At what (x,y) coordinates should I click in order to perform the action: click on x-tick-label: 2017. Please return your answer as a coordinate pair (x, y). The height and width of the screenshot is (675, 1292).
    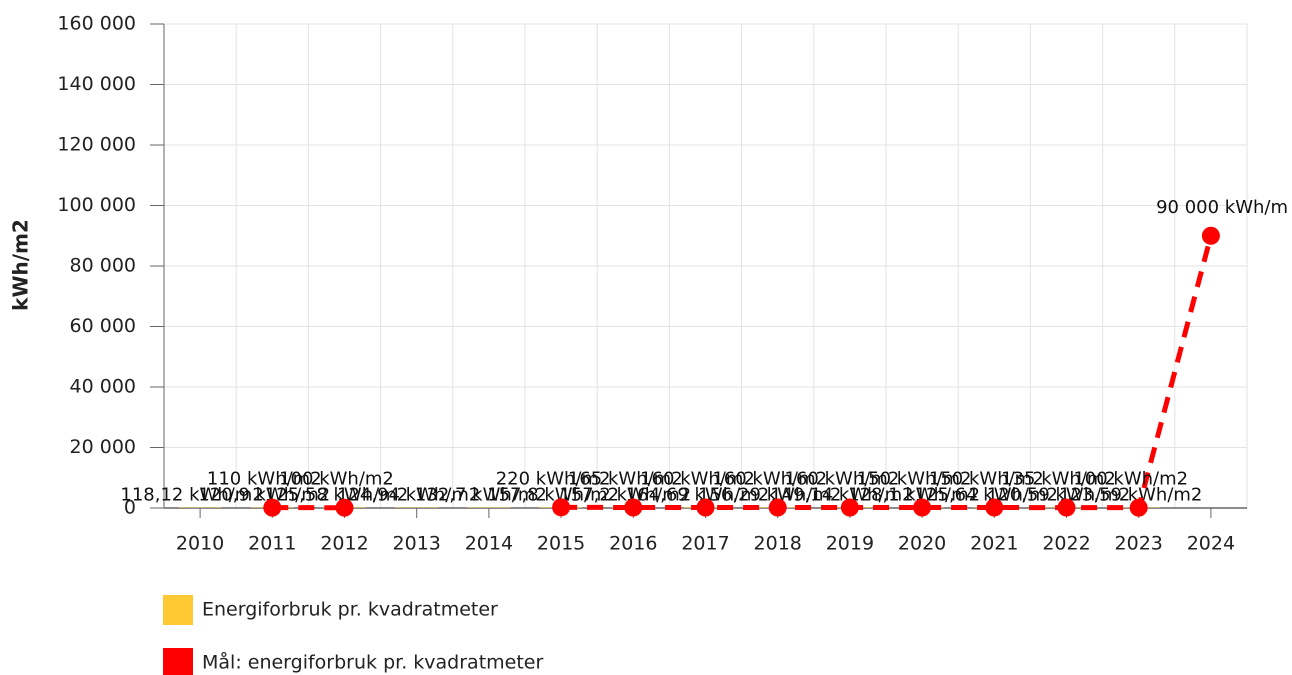
    Looking at the image, I should click on (705, 544).